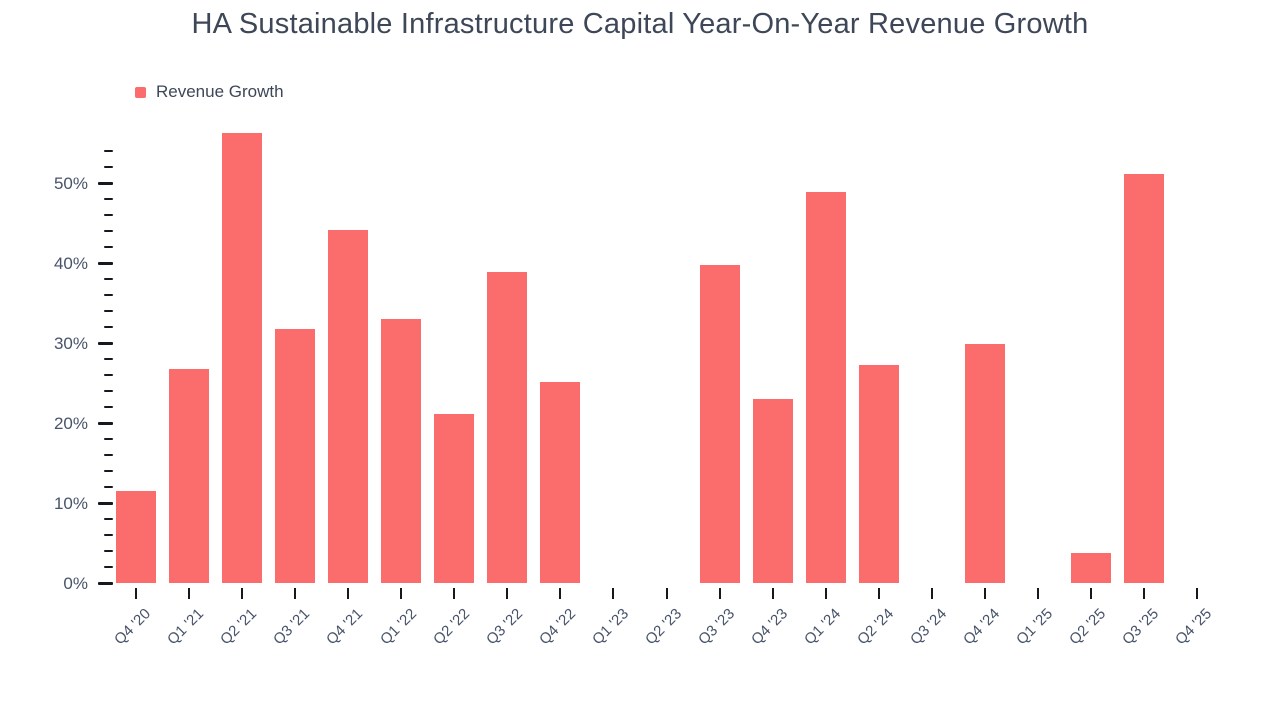 The image size is (1280, 720). What do you see at coordinates (1141, 627) in the screenshot?
I see `x-axis-label: Q3 '25` at bounding box center [1141, 627].